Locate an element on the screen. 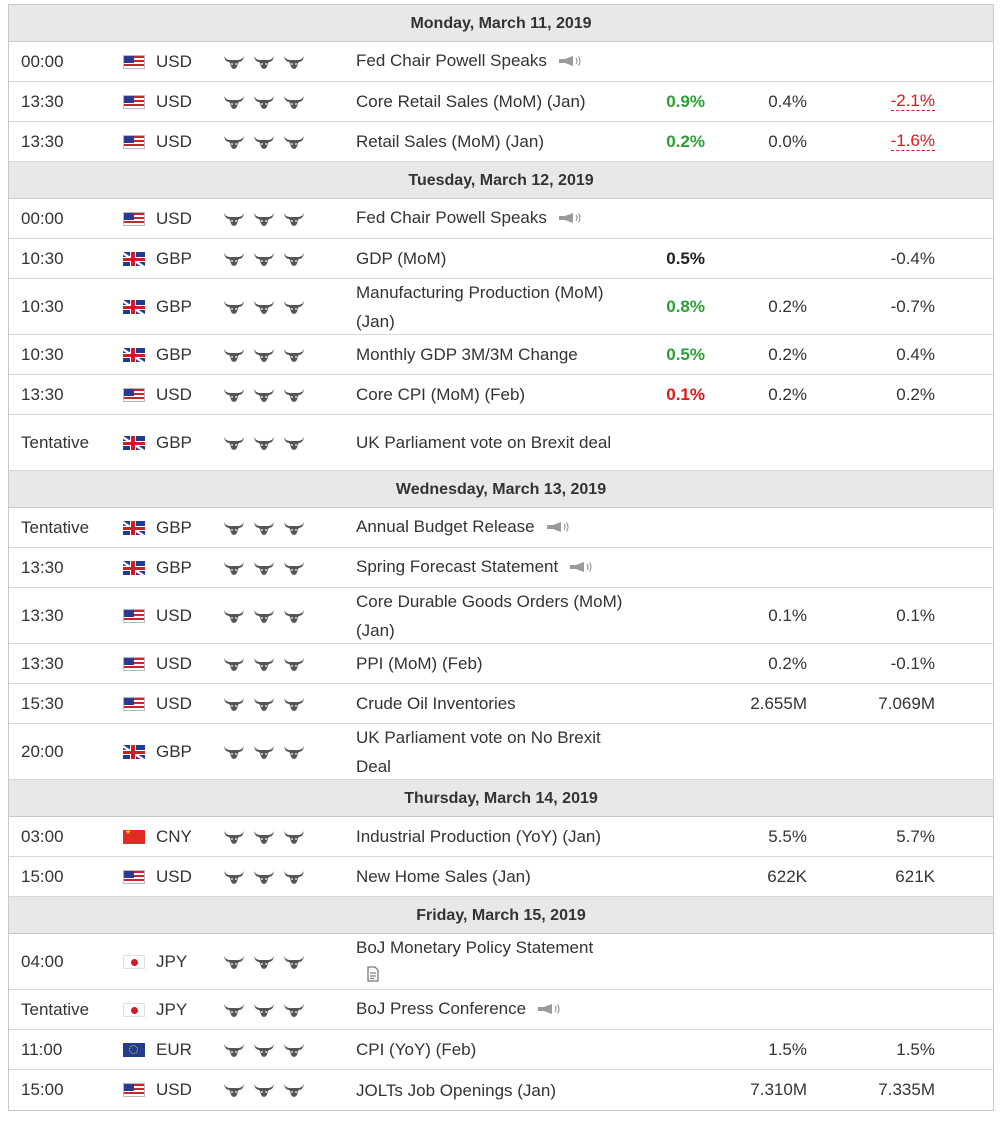 The width and height of the screenshot is (1000, 1139). previous-value: 5.7% is located at coordinates (915, 836).